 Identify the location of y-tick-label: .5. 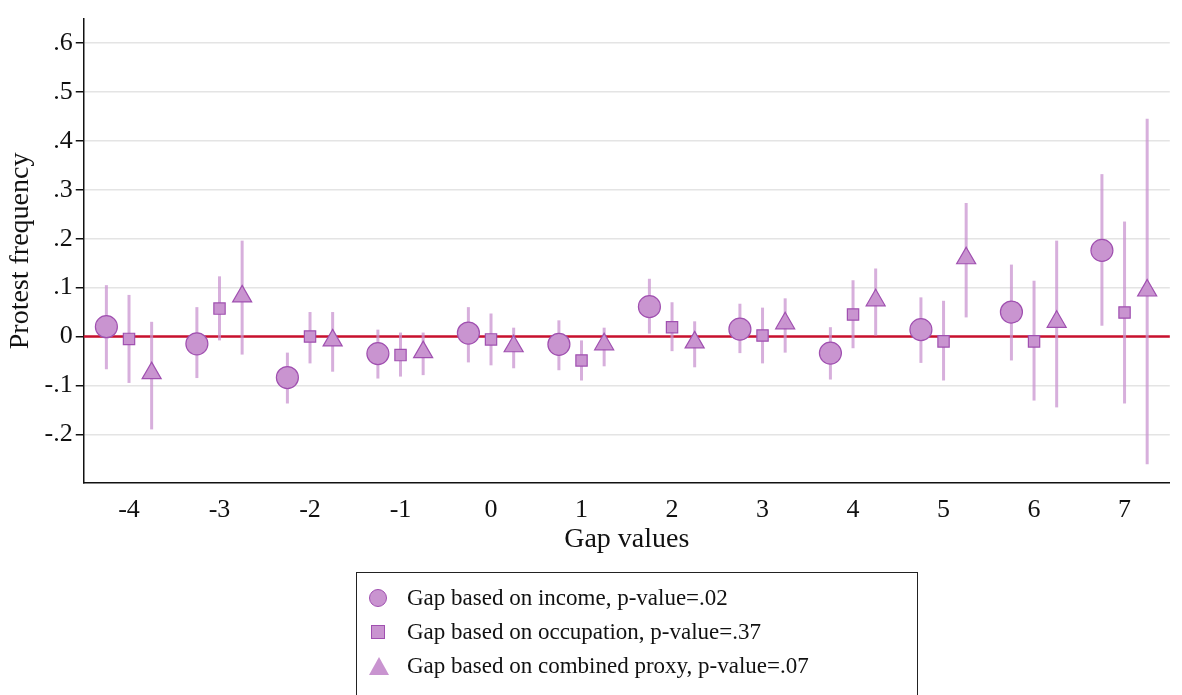
(63, 90).